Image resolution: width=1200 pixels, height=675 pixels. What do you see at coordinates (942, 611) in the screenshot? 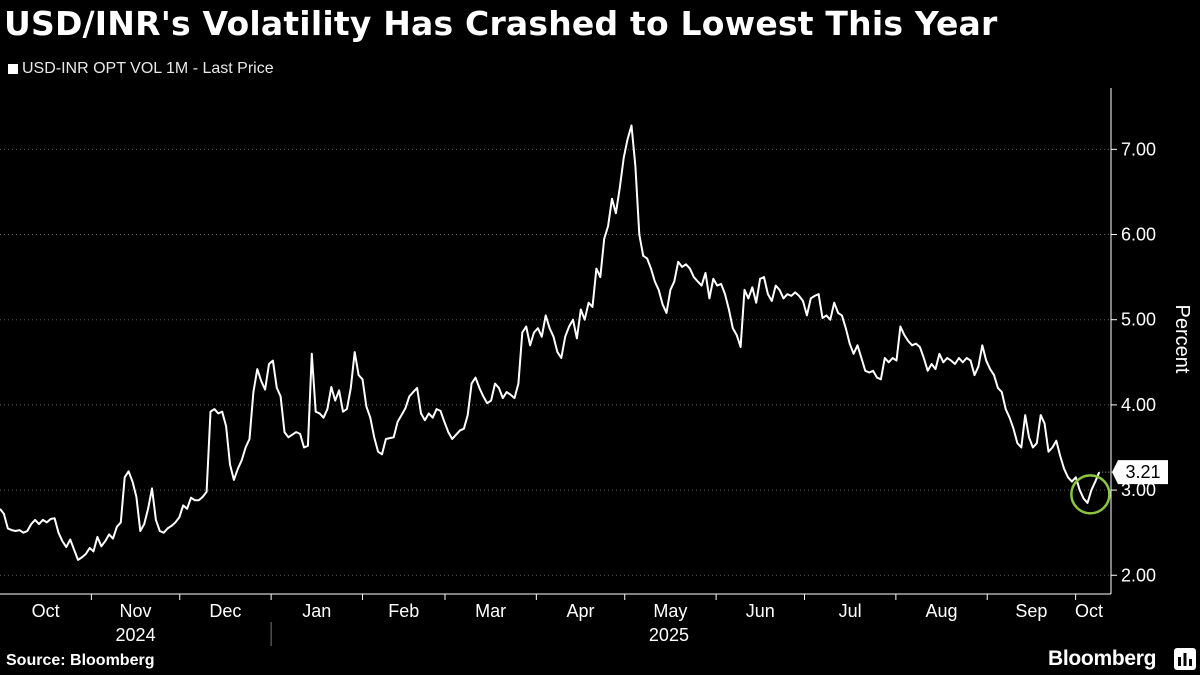
I see `x-tick-label: Aug` at bounding box center [942, 611].